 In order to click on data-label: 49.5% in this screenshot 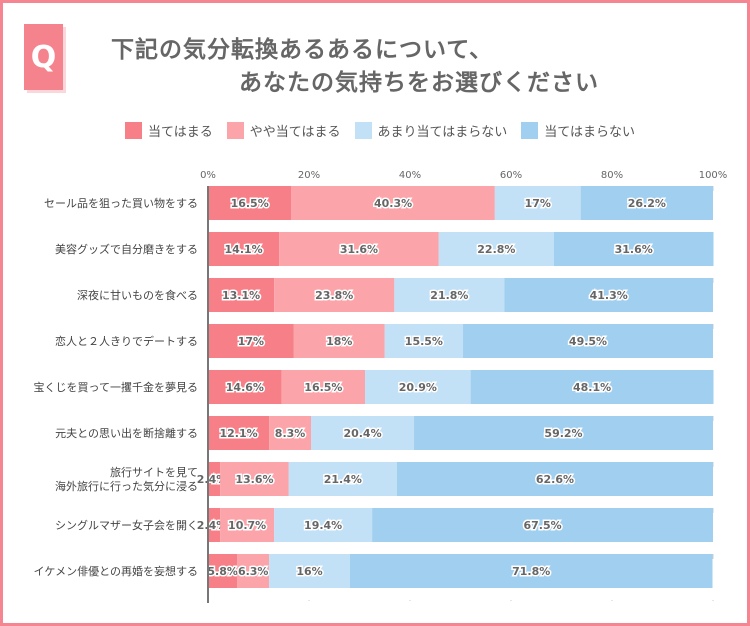, I will do `click(588, 341)`.